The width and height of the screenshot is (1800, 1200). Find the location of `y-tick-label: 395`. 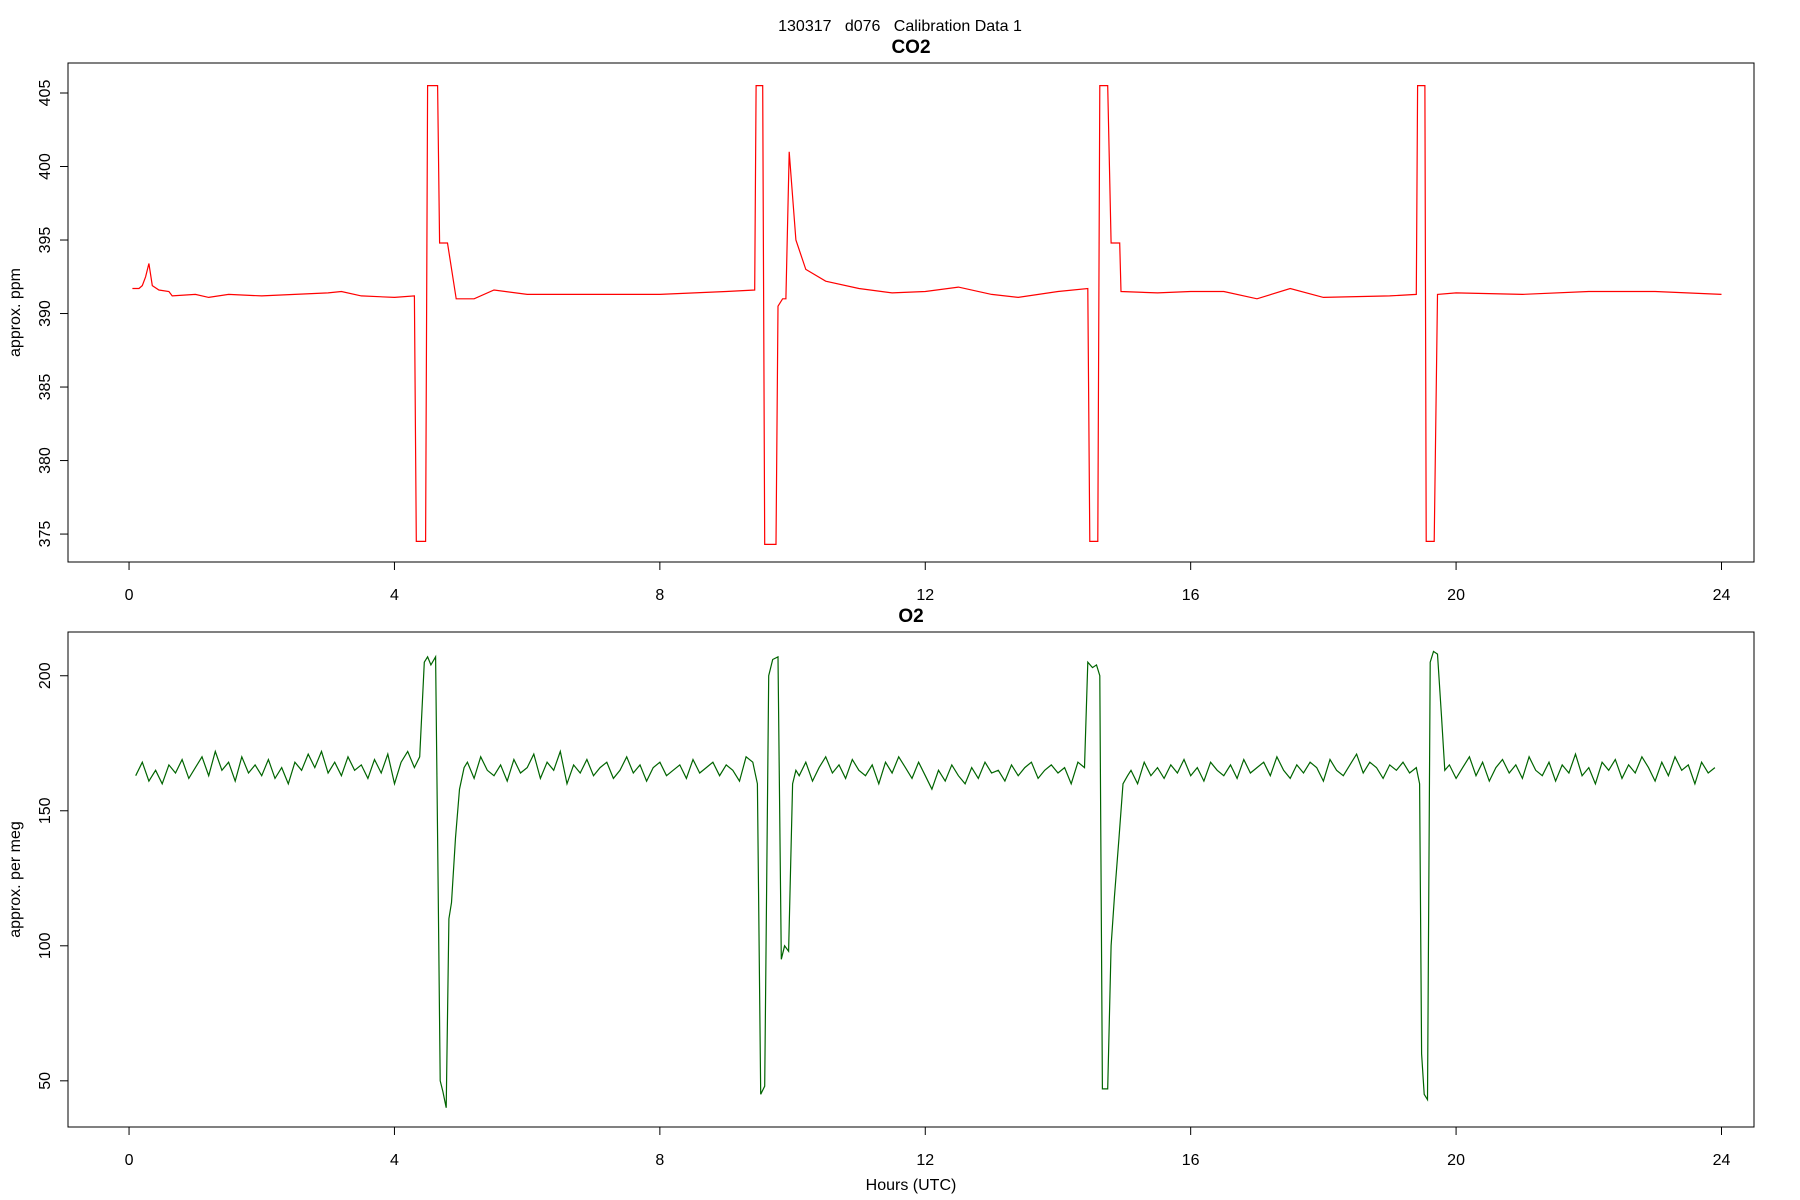

y-tick-label: 395 is located at coordinates (45, 240).